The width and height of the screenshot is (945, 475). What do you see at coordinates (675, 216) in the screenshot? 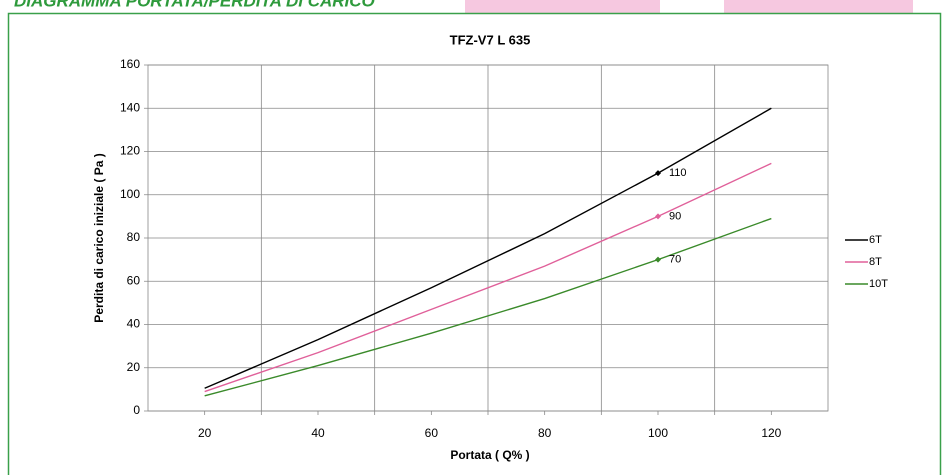
I see `annotation-label: 90` at bounding box center [675, 216].